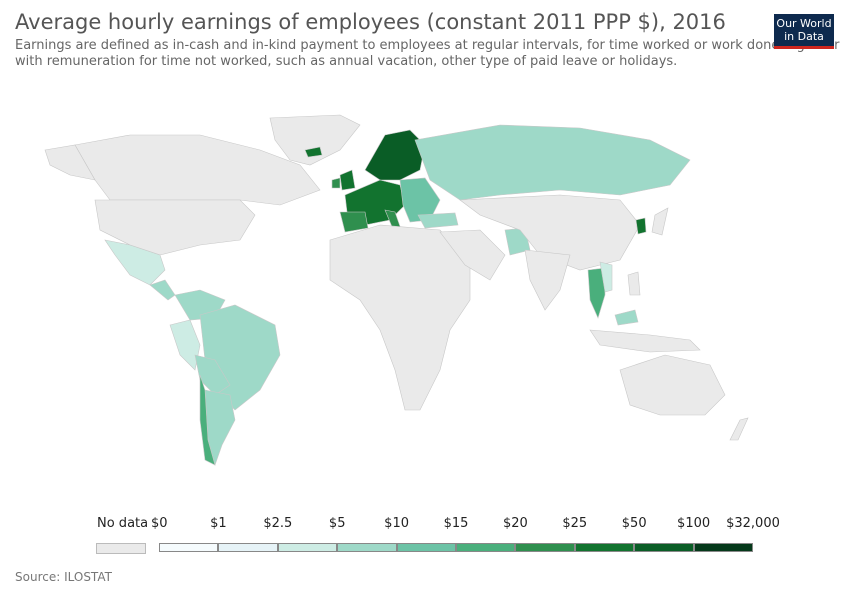 This screenshot has width=850, height=600. Describe the element at coordinates (395, 155) in the screenshot. I see `region-scandinavia` at that location.